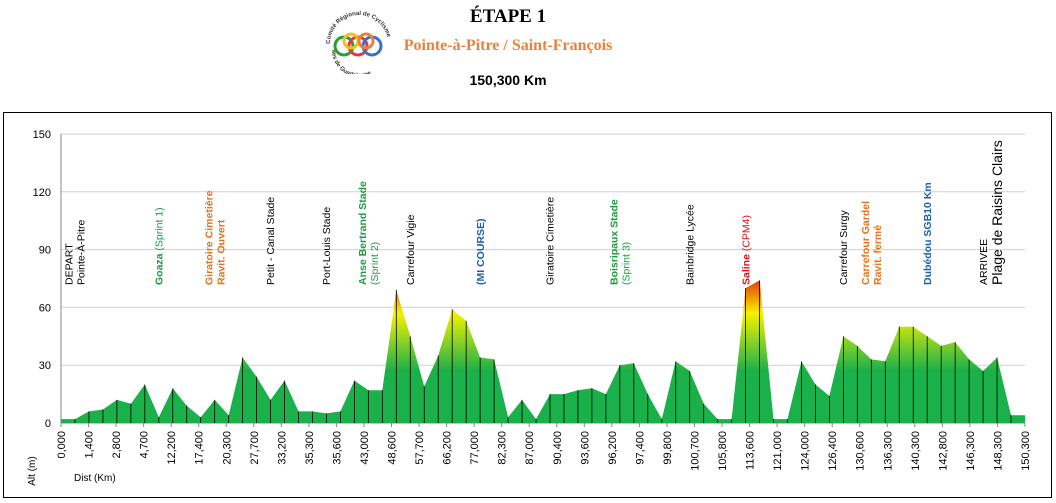 The width and height of the screenshot is (1056, 503). I want to click on waypoint-label: DEPART, so click(70, 264).